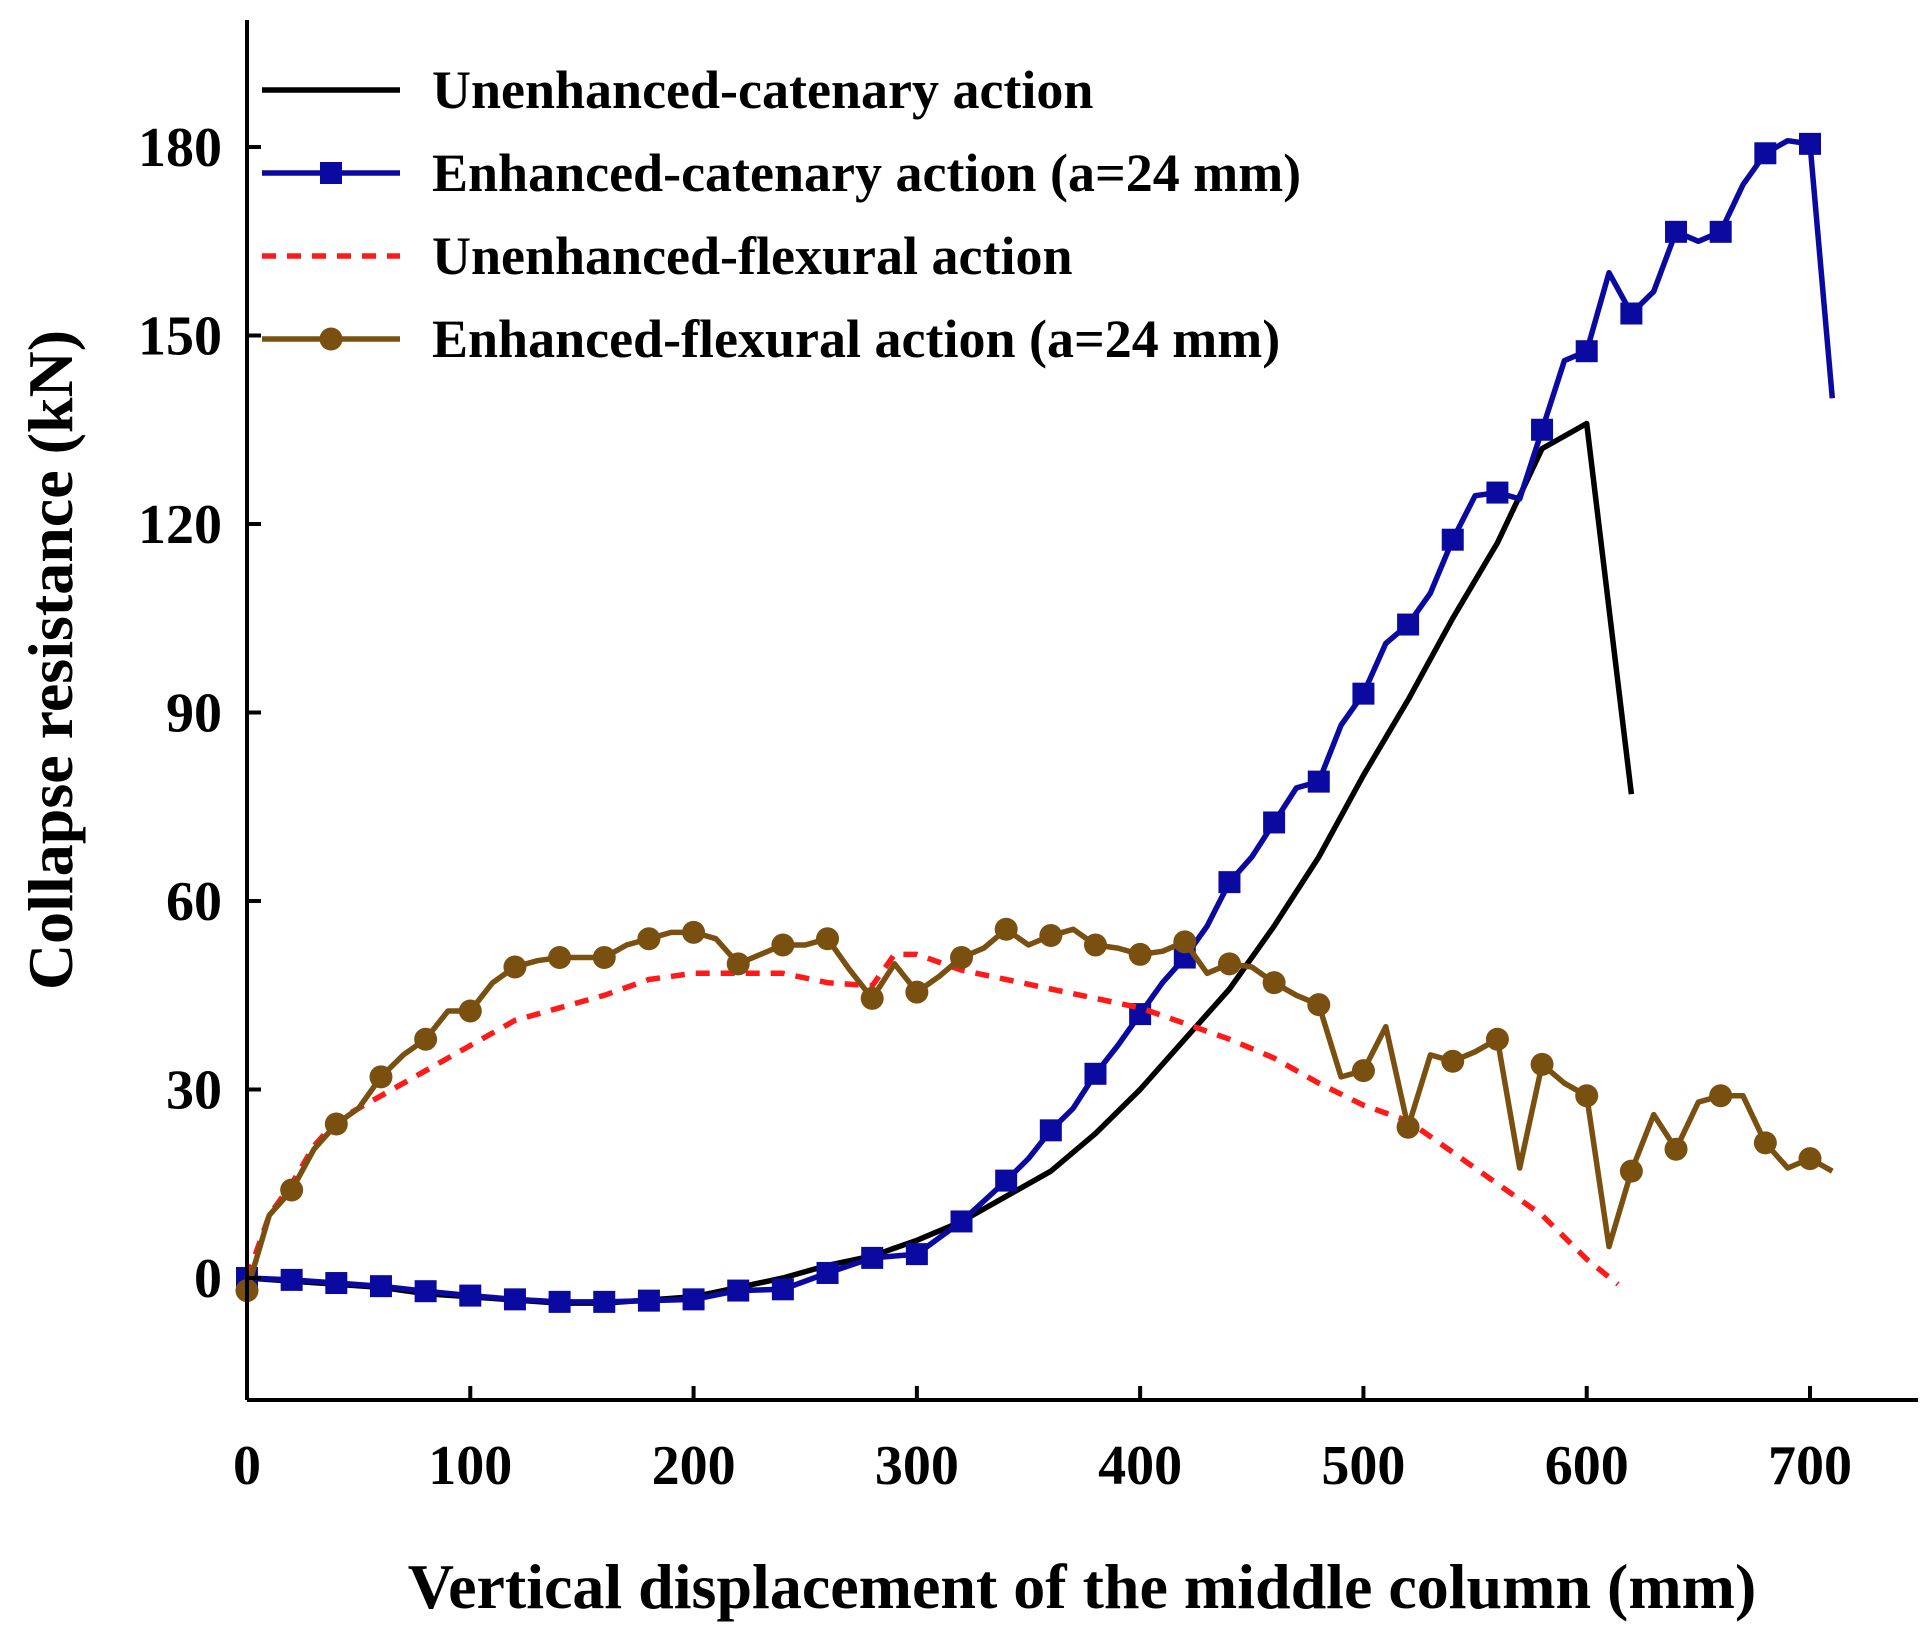 The image size is (1930, 1626). Describe the element at coordinates (856, 339) in the screenshot. I see `legend-label: Enhanced-flexural action (a=24 mm)` at that location.